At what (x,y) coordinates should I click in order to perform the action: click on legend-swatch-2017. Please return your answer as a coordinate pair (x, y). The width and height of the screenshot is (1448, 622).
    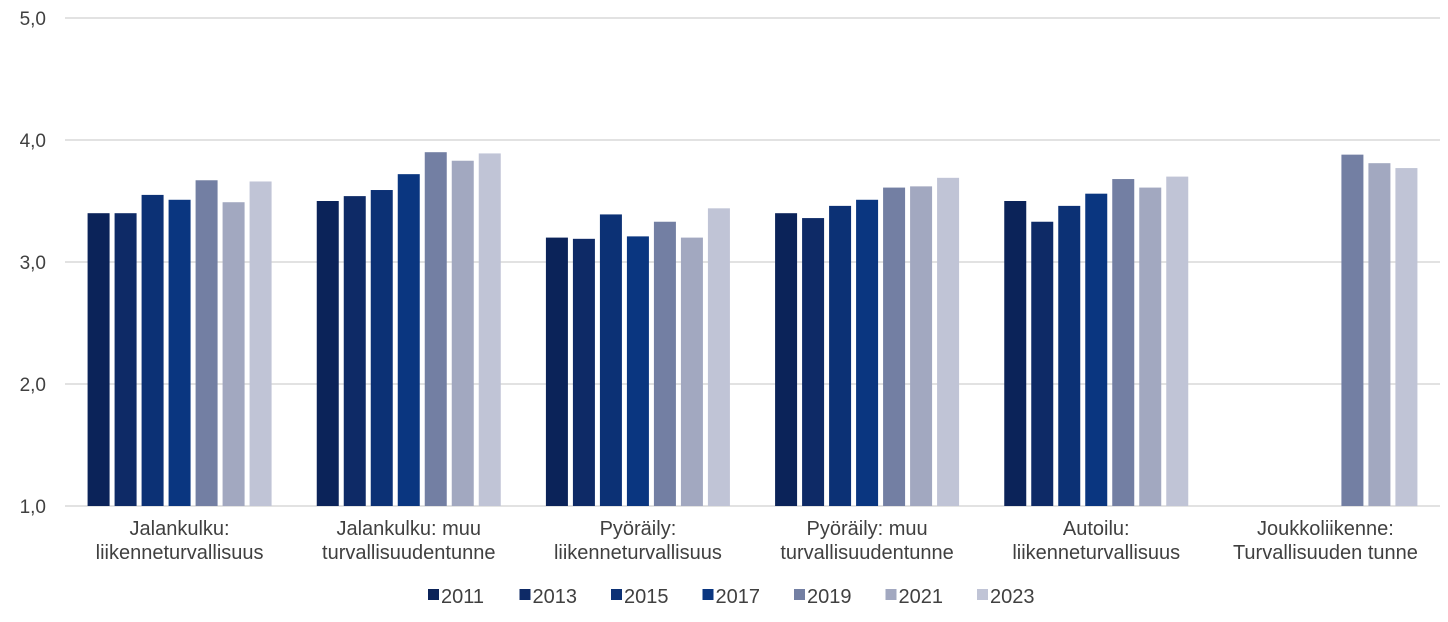
    Looking at the image, I should click on (708, 594).